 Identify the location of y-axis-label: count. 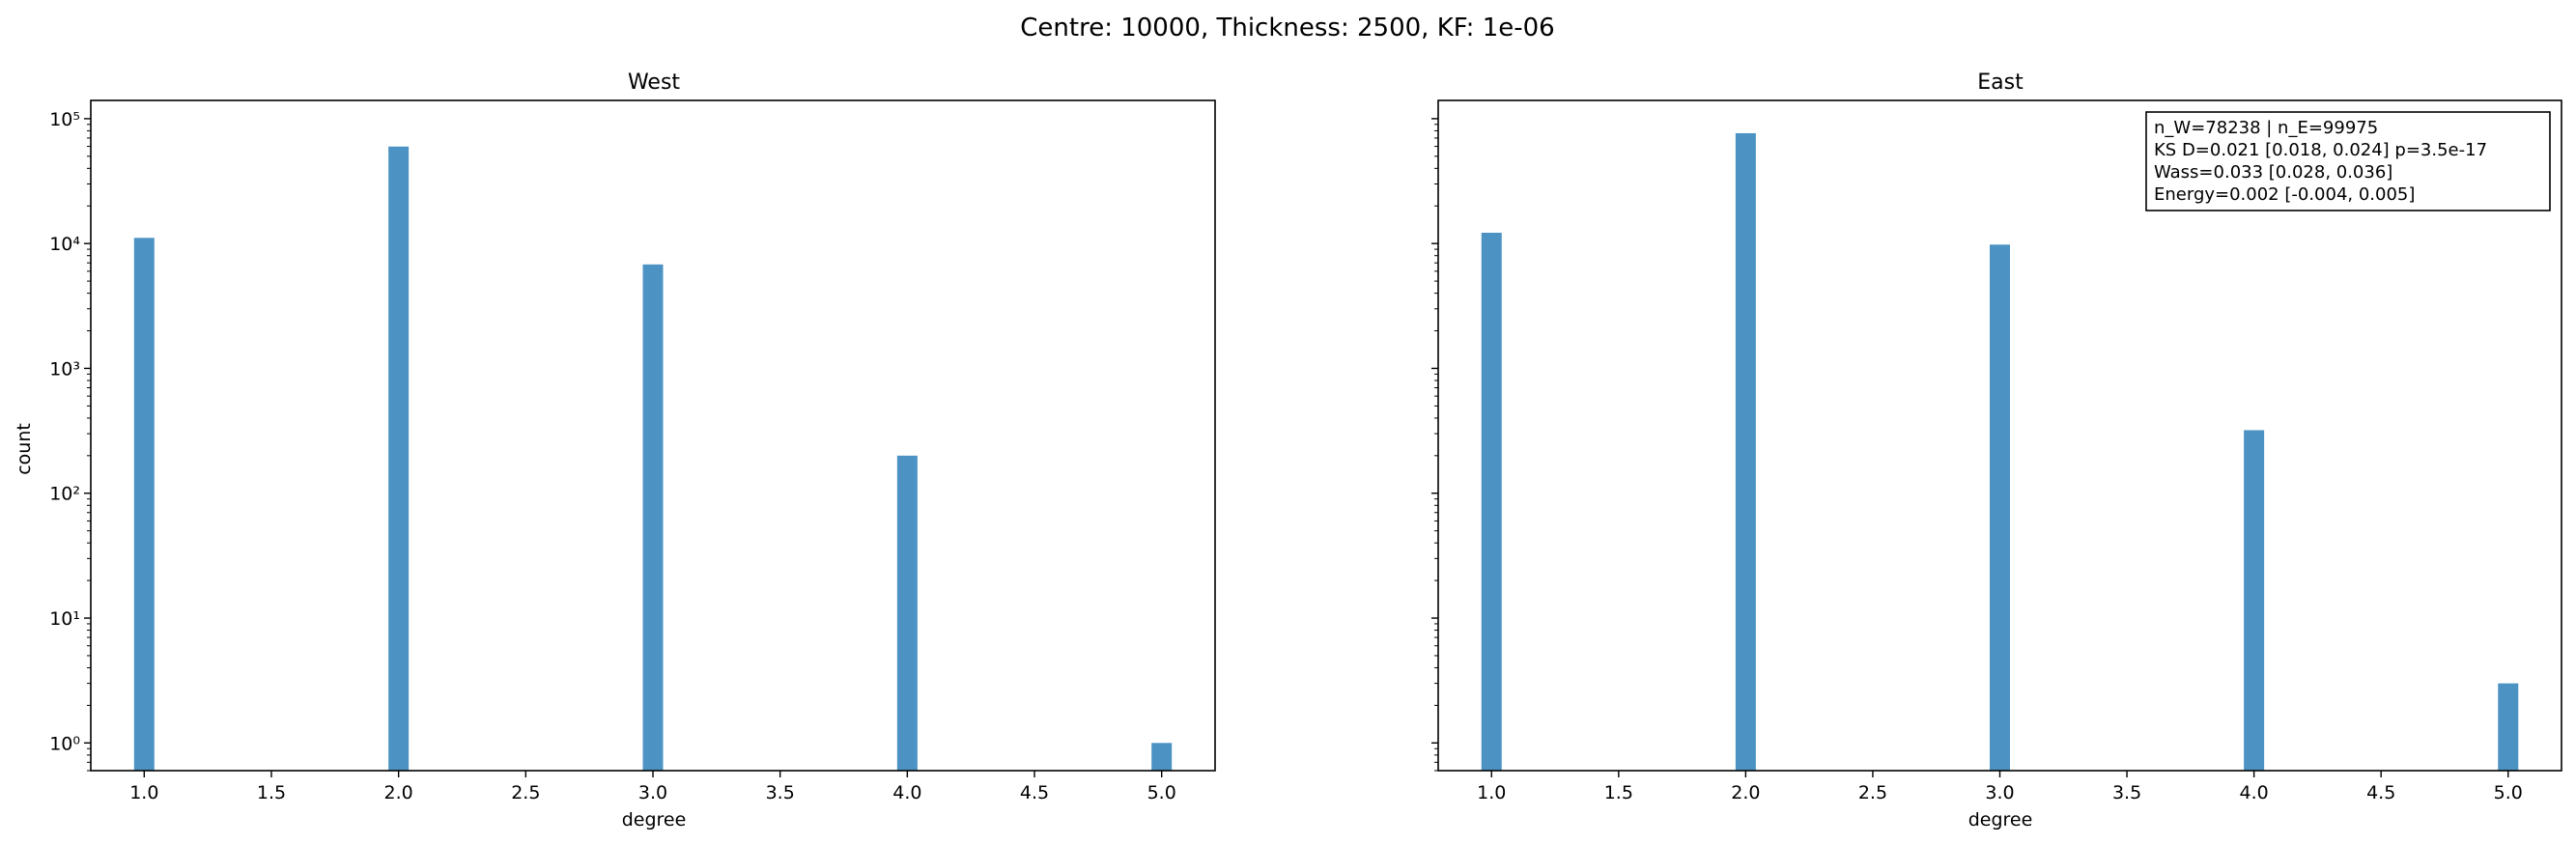
(24, 449).